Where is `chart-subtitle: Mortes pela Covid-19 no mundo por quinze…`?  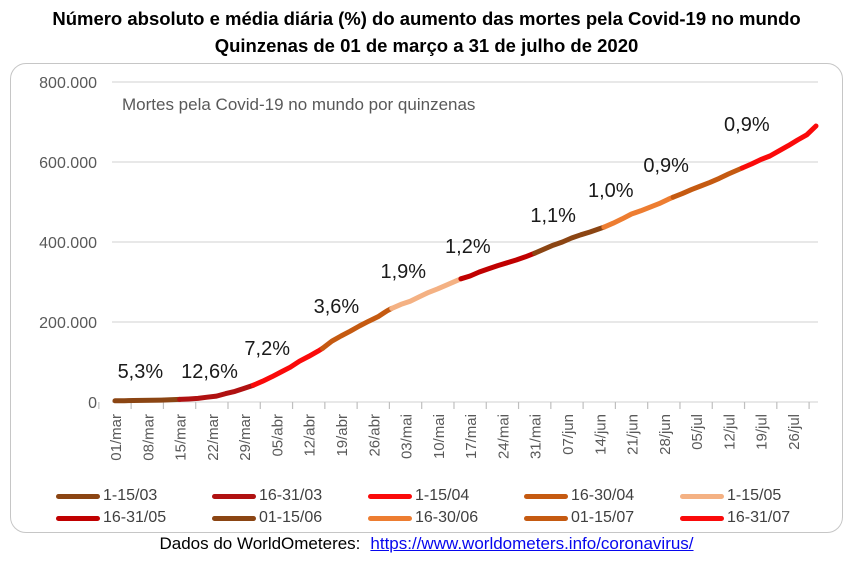 chart-subtitle: Mortes pela Covid-19 no mundo por quinze… is located at coordinates (299, 104).